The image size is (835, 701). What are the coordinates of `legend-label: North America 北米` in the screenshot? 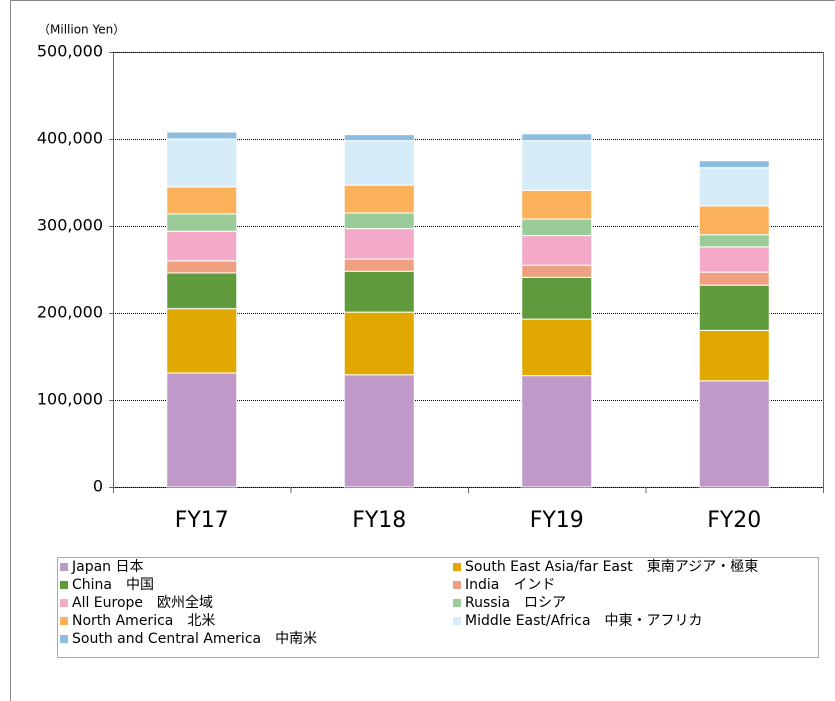 It's located at (143, 621).